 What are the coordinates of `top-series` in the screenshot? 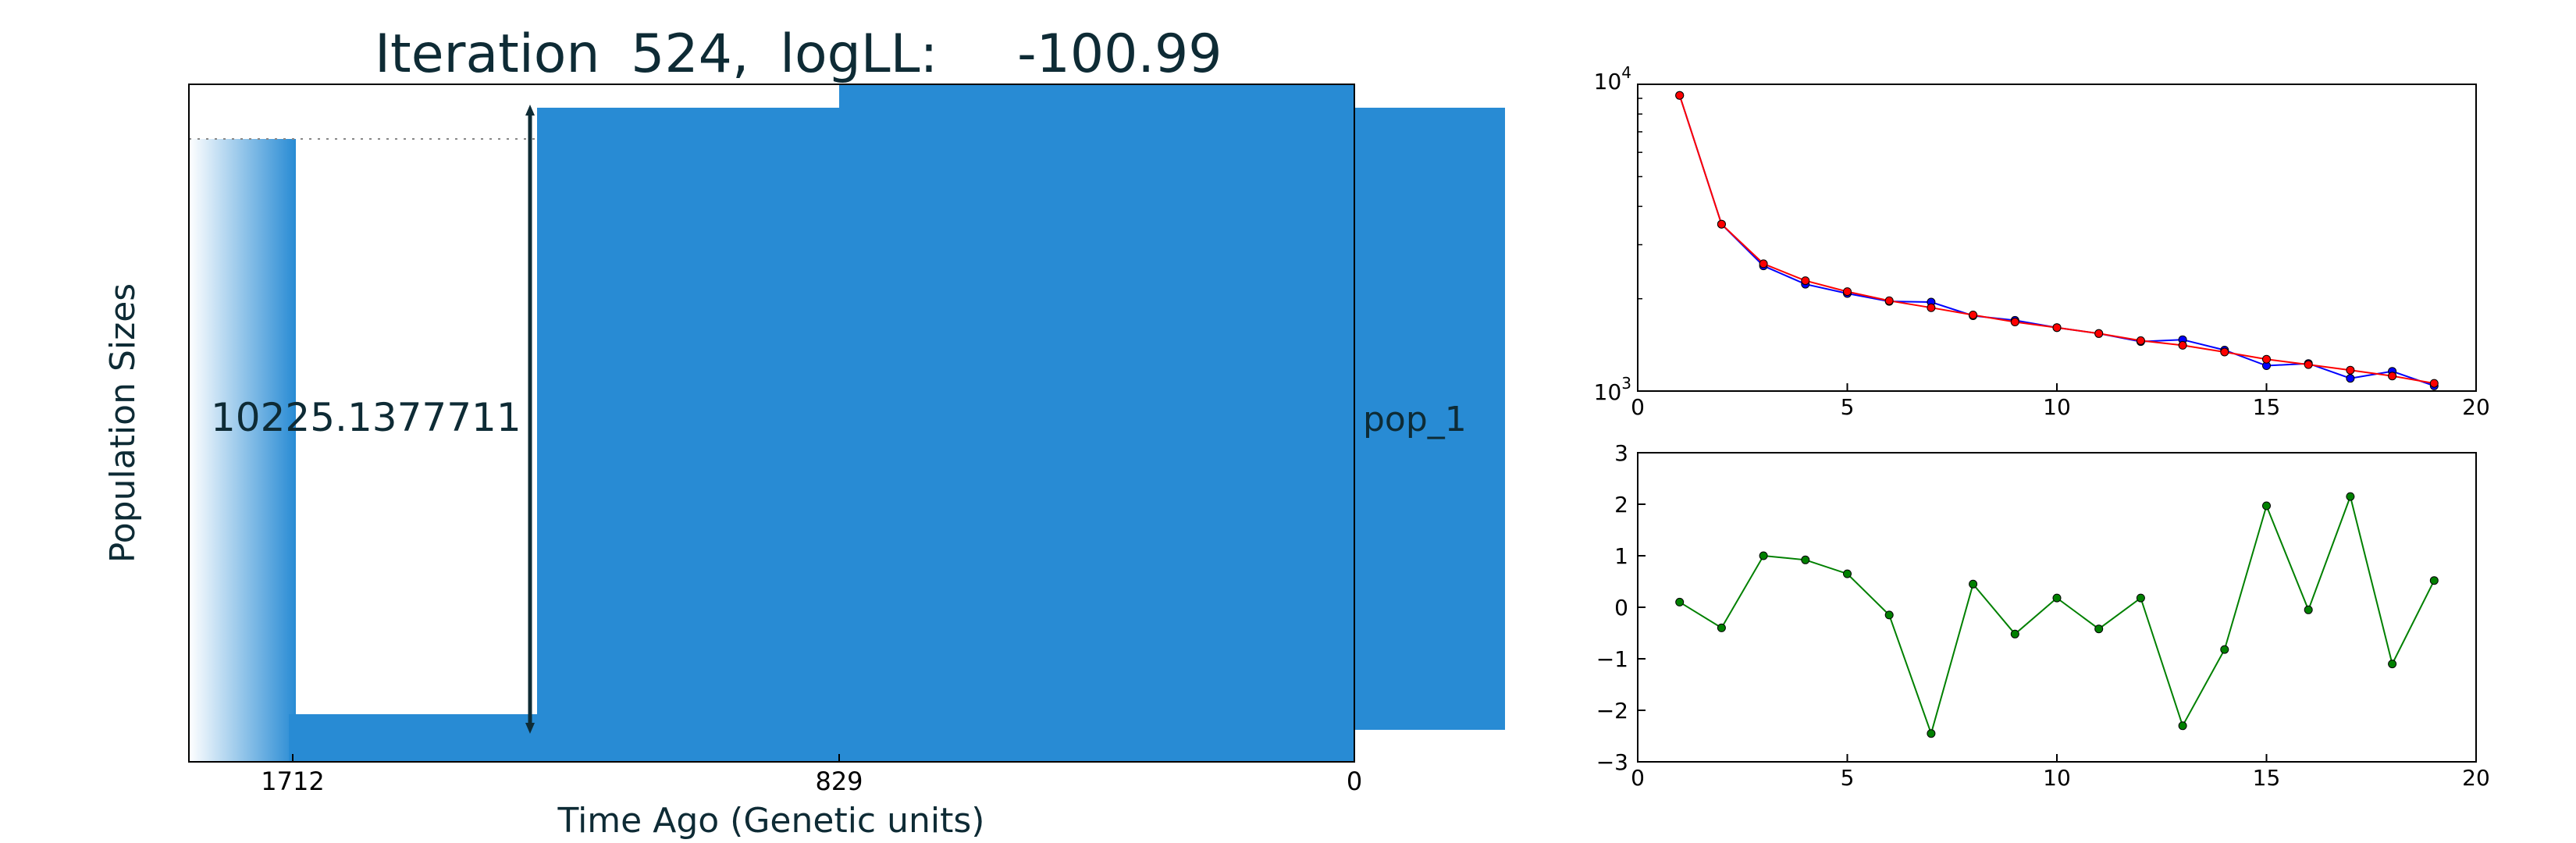 It's located at (2057, 241).